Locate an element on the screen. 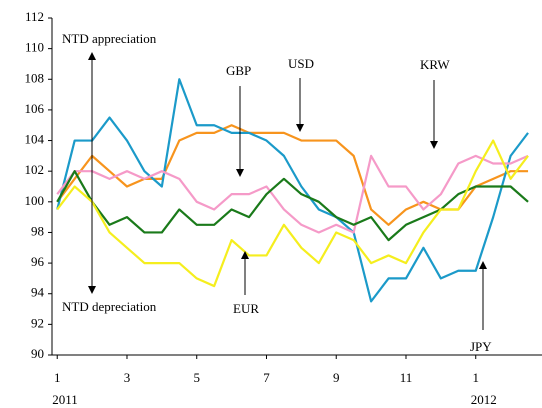  year-label: 2011 is located at coordinates (65, 399).